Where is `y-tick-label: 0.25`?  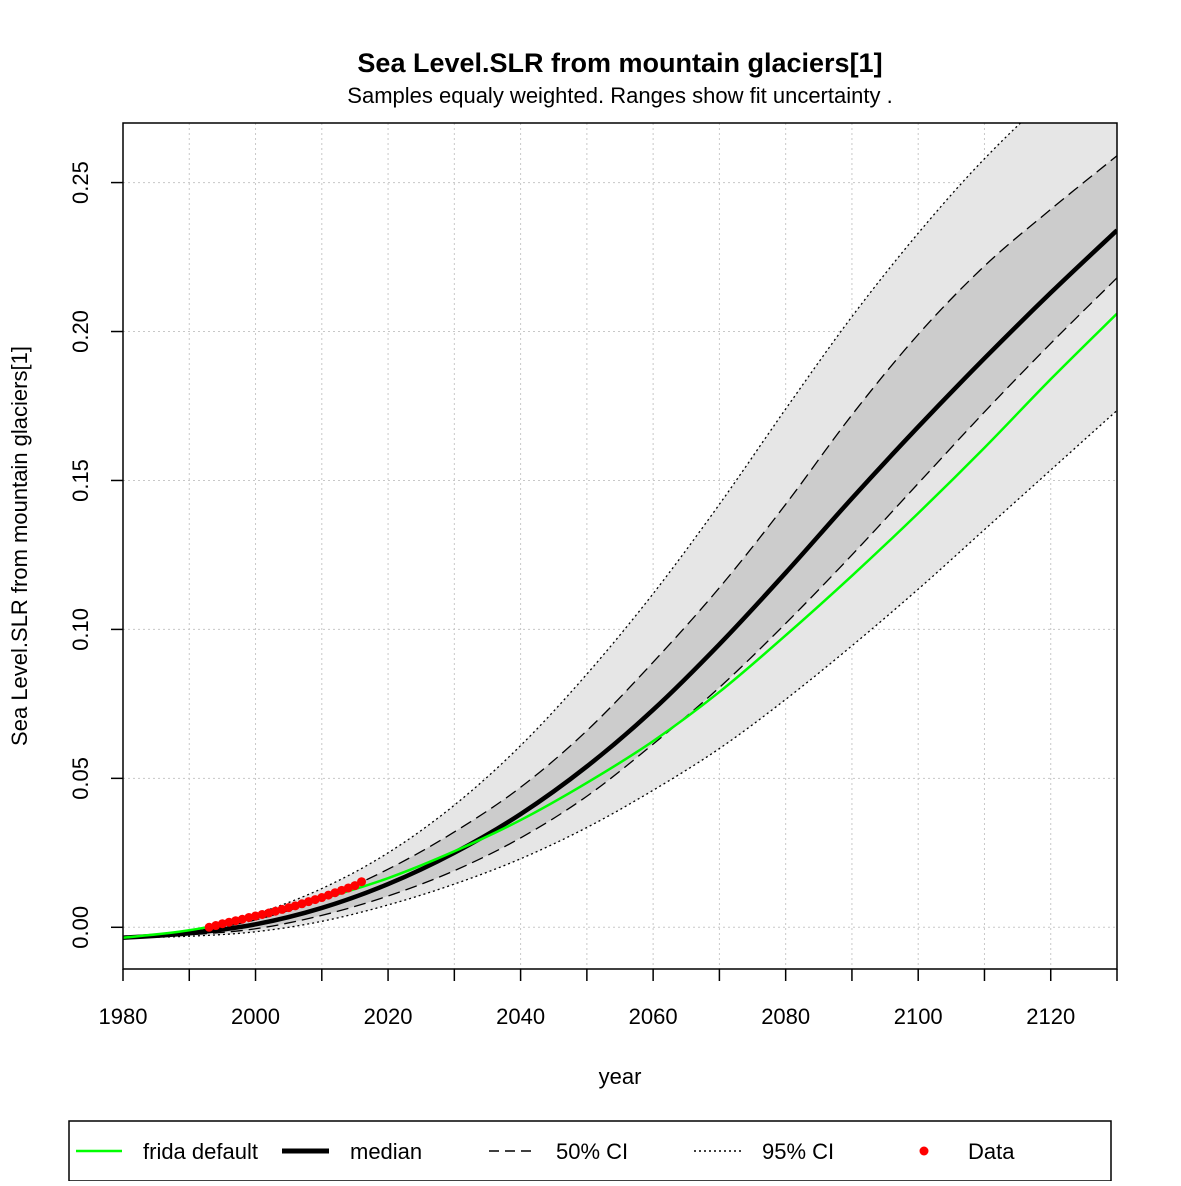
y-tick-label: 0.25 is located at coordinates (80, 182).